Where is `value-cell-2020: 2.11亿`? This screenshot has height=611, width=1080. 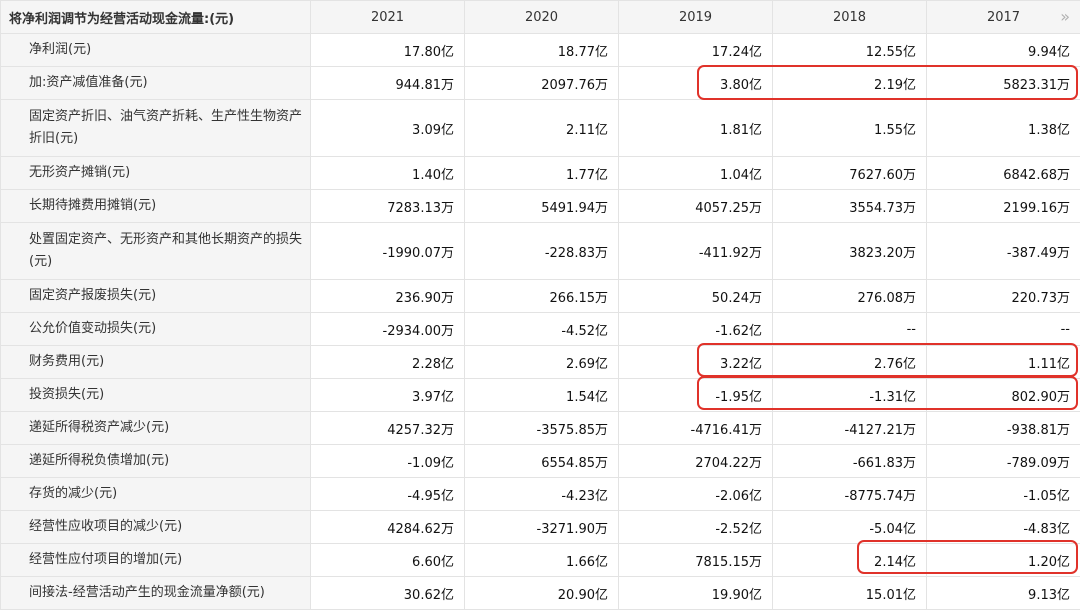
value-cell-2020: 2.11亿 is located at coordinates (541, 128).